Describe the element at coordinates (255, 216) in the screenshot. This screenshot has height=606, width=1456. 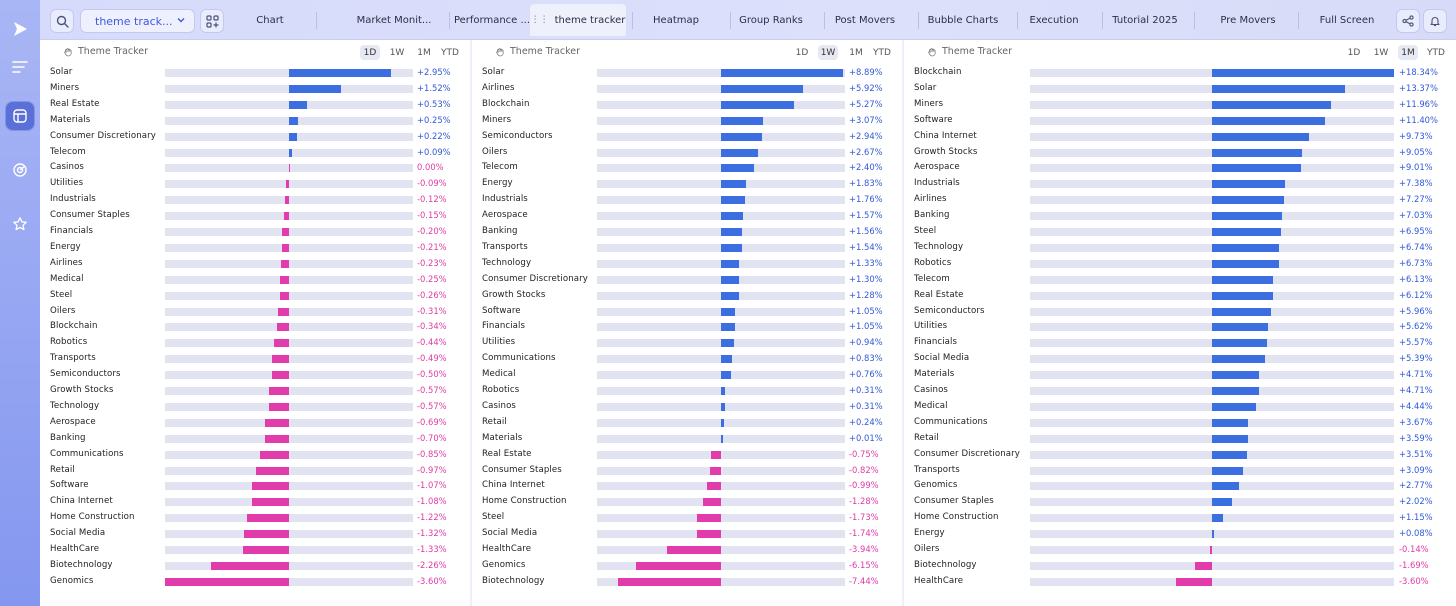
I see `theme-row: Consumer Staples -0.15%` at that location.